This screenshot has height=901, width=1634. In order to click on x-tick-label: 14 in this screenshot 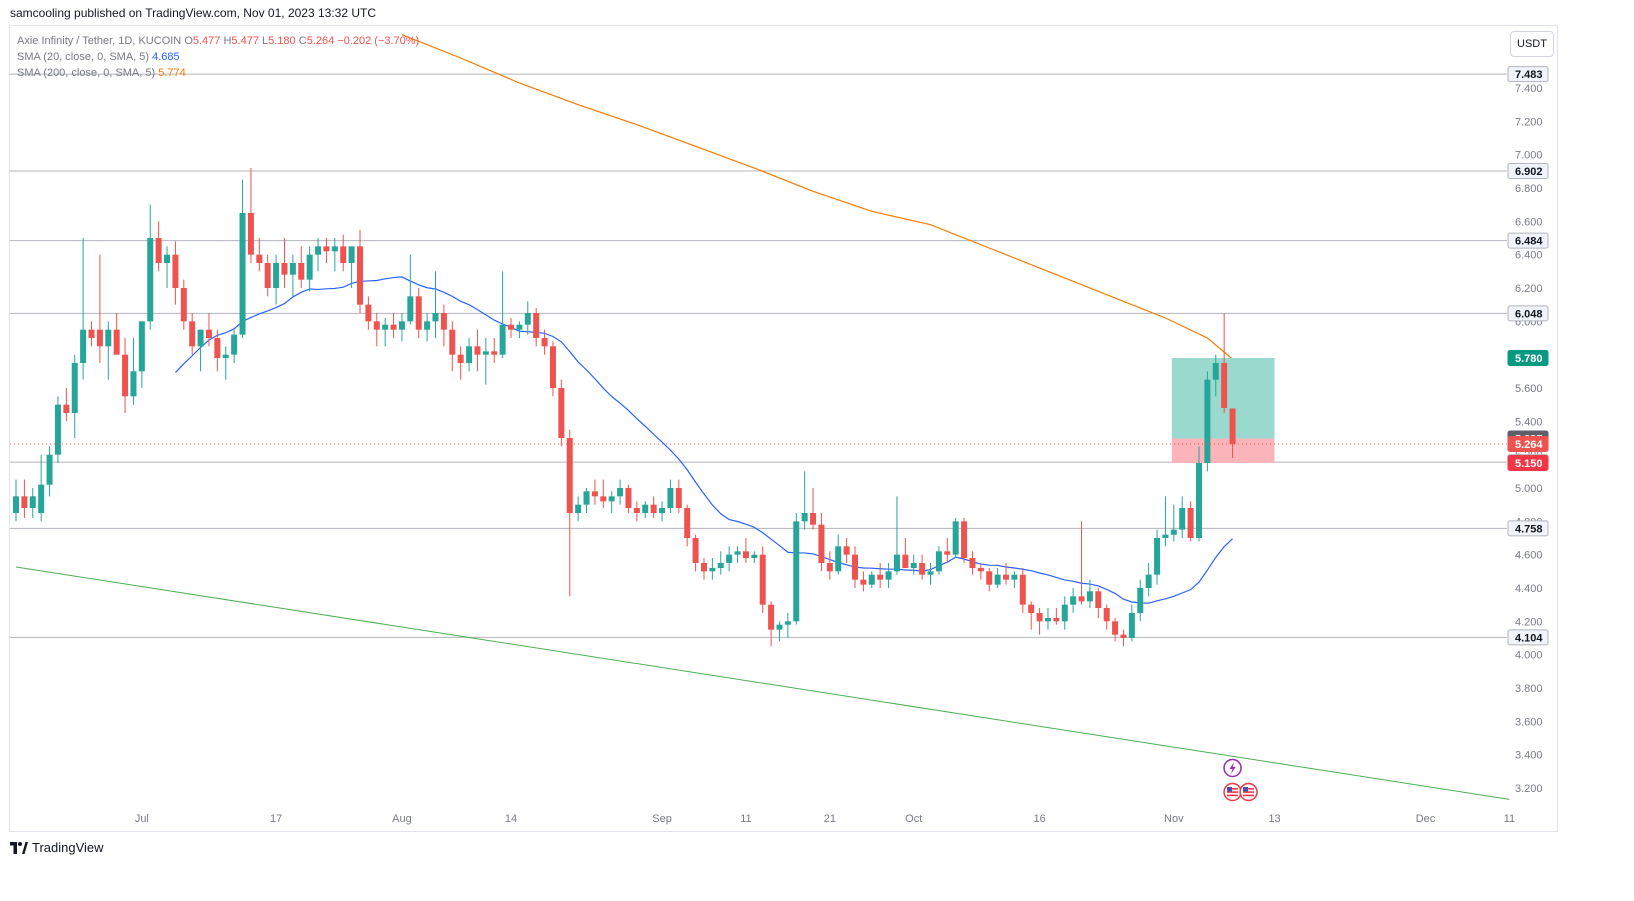, I will do `click(511, 819)`.